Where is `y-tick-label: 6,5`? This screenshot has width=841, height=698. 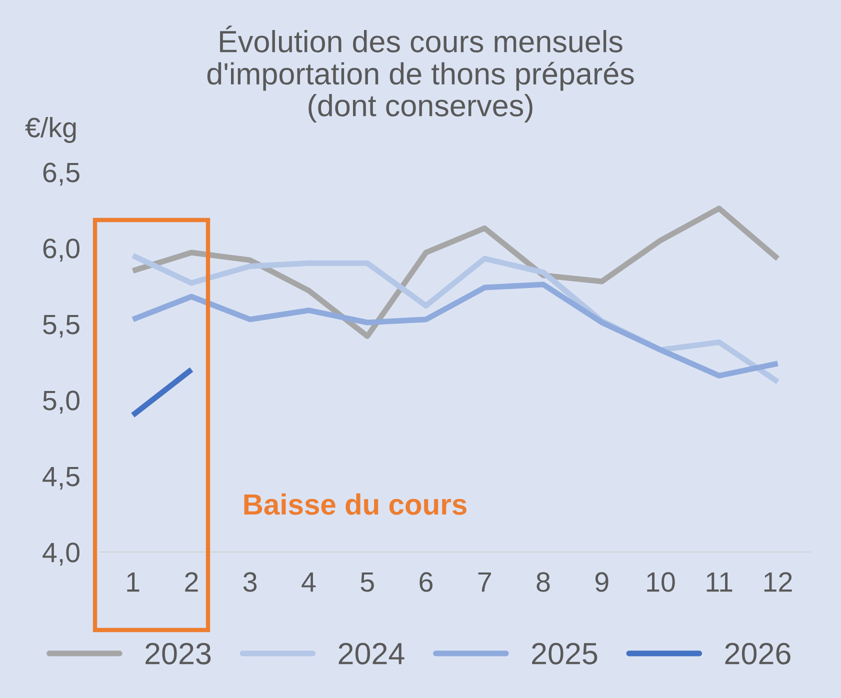 y-tick-label: 6,5 is located at coordinates (61, 174).